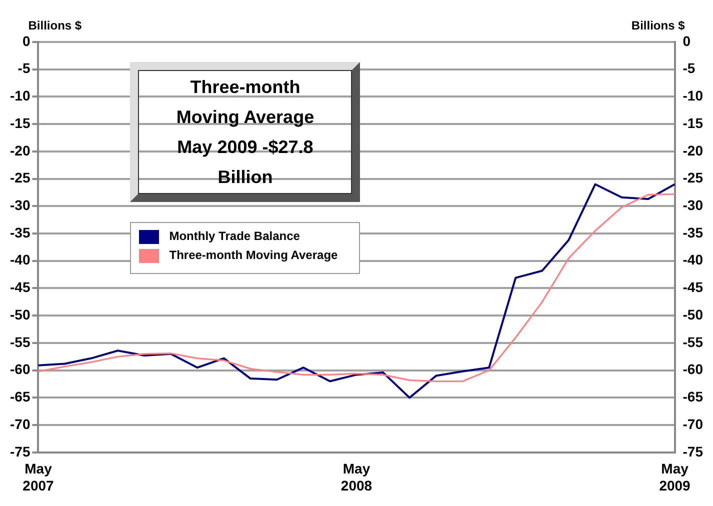 Image resolution: width=713 pixels, height=506 pixels. I want to click on y2-tick-label: -15, so click(693, 122).